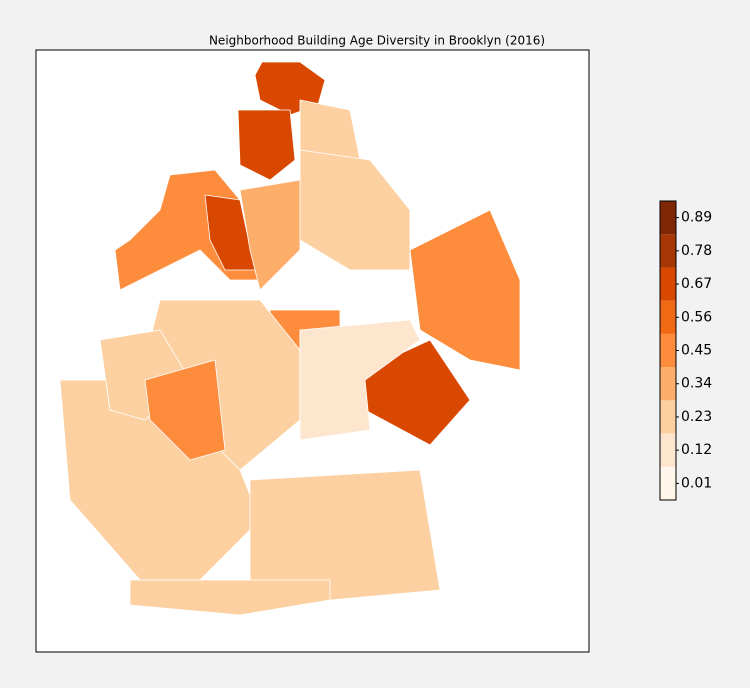 The image size is (750, 688). Describe the element at coordinates (696, 351) in the screenshot. I see `colorbar-tick-label: 0.45` at that location.